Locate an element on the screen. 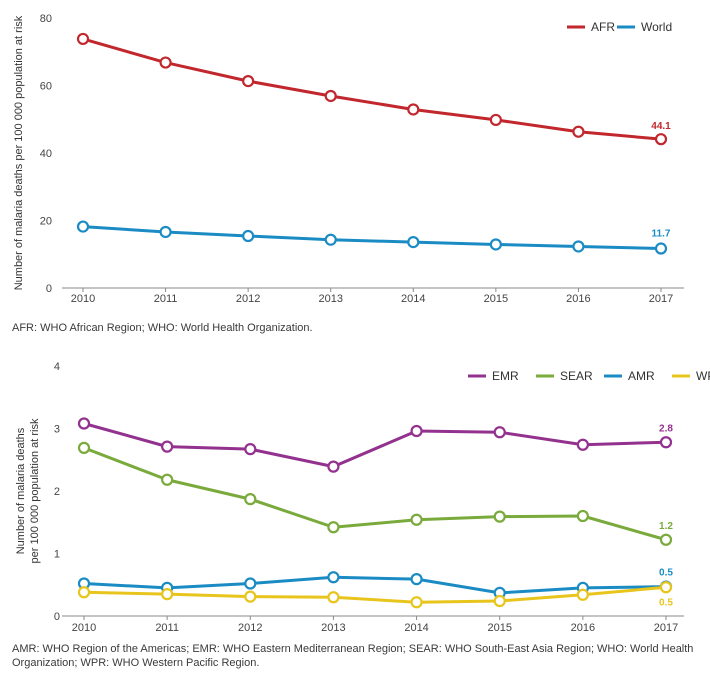 Image resolution: width=710 pixels, height=684 pixels. chart2-legend-label-emr: EMR is located at coordinates (505, 376).